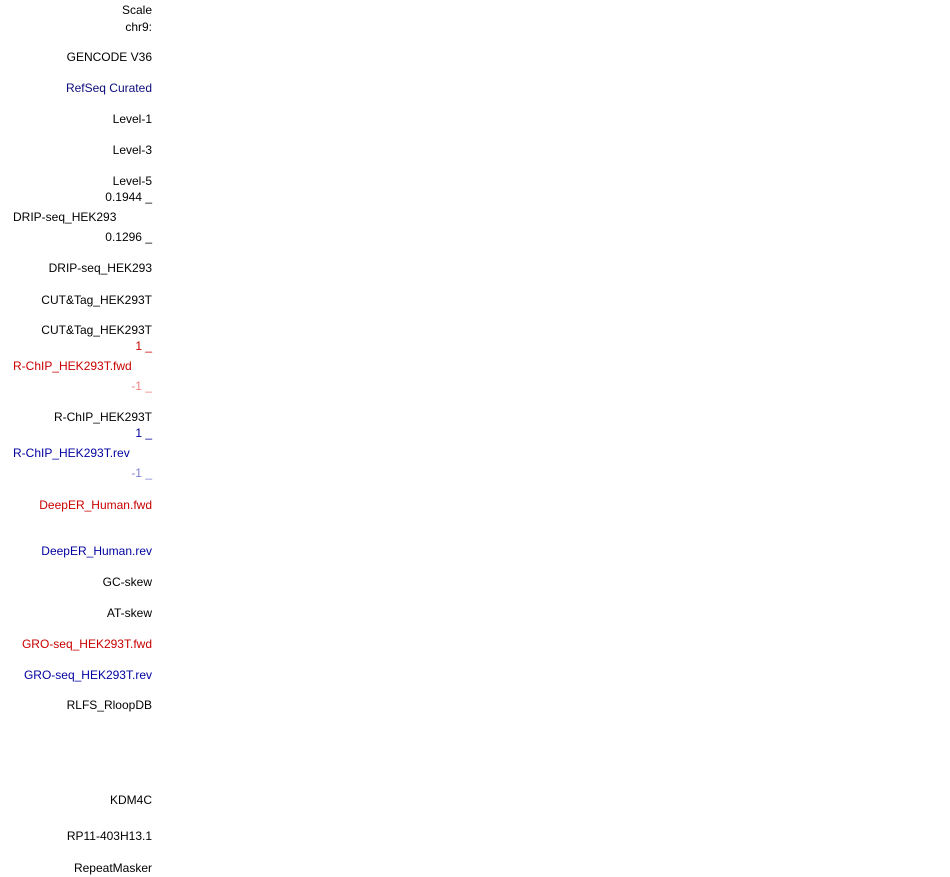  Describe the element at coordinates (112, 868) in the screenshot. I see `track-label: RepeatMasker` at that location.